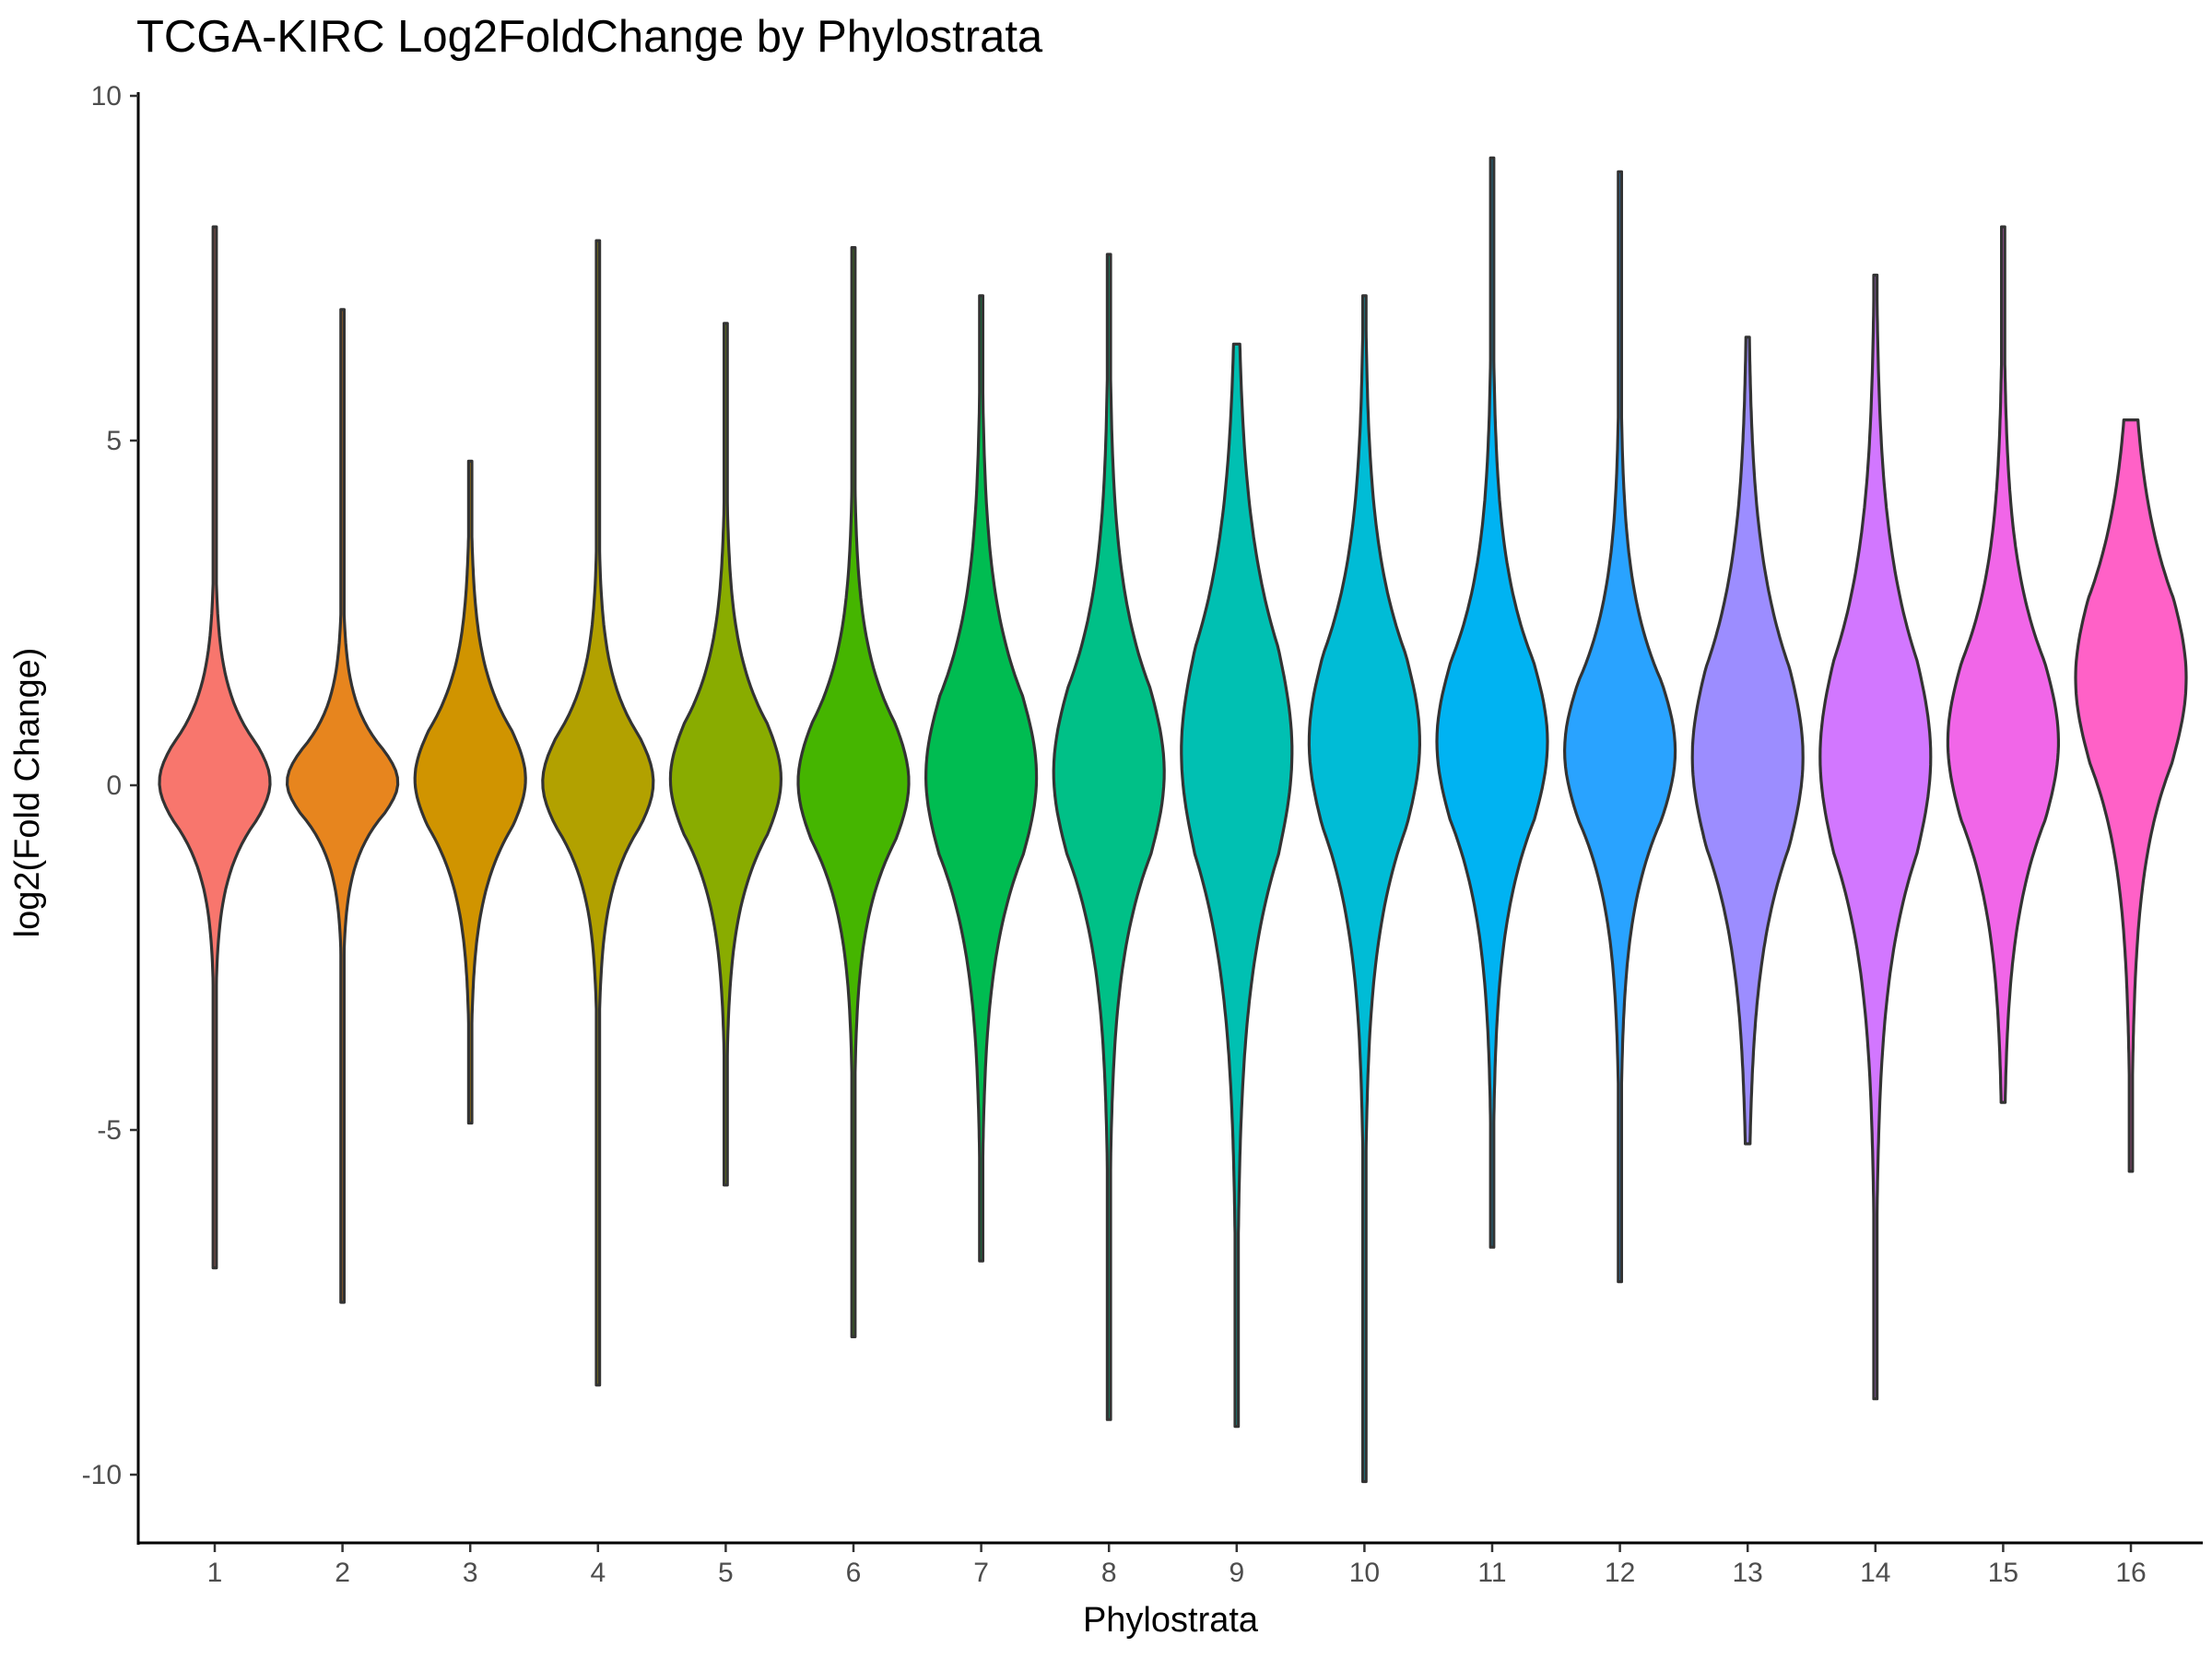 This screenshot has width=2212, height=1659. I want to click on x-tick-label: 4, so click(598, 1573).